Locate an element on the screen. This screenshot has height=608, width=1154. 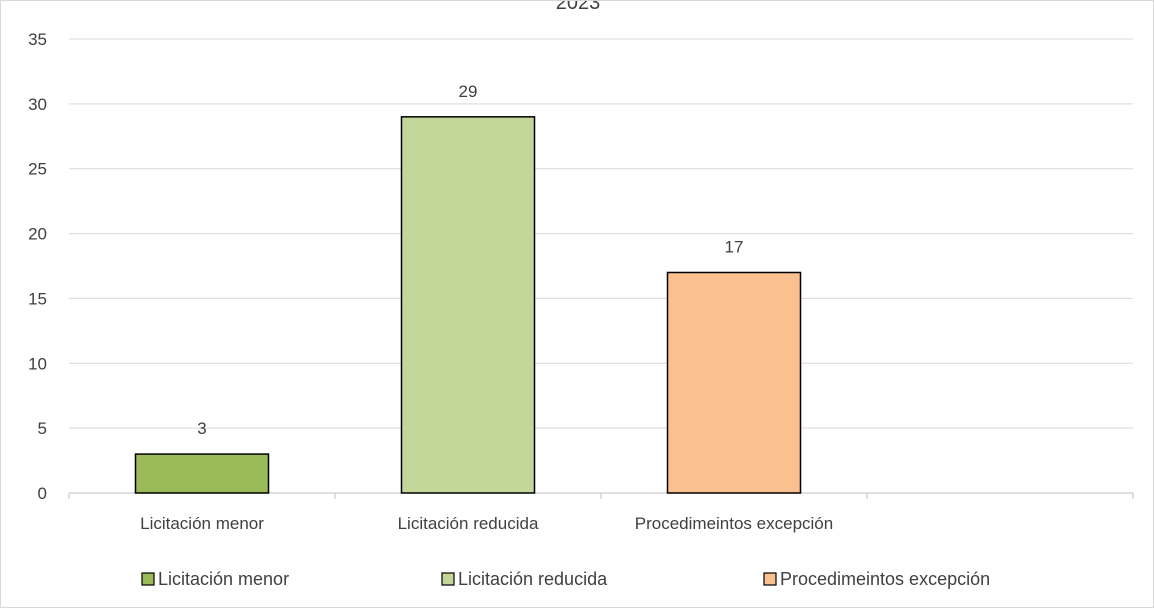
chart-title: 2023 is located at coordinates (578, 7).